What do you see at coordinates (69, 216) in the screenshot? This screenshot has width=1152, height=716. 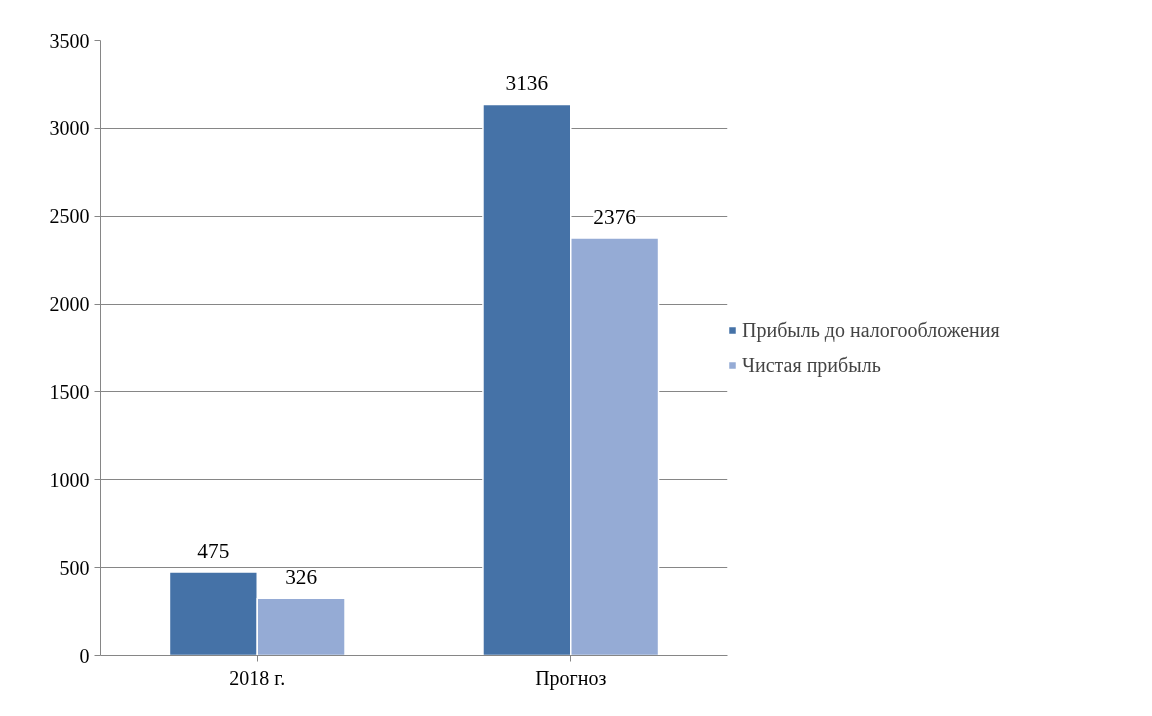 I see `y-tick-label: 2500` at bounding box center [69, 216].